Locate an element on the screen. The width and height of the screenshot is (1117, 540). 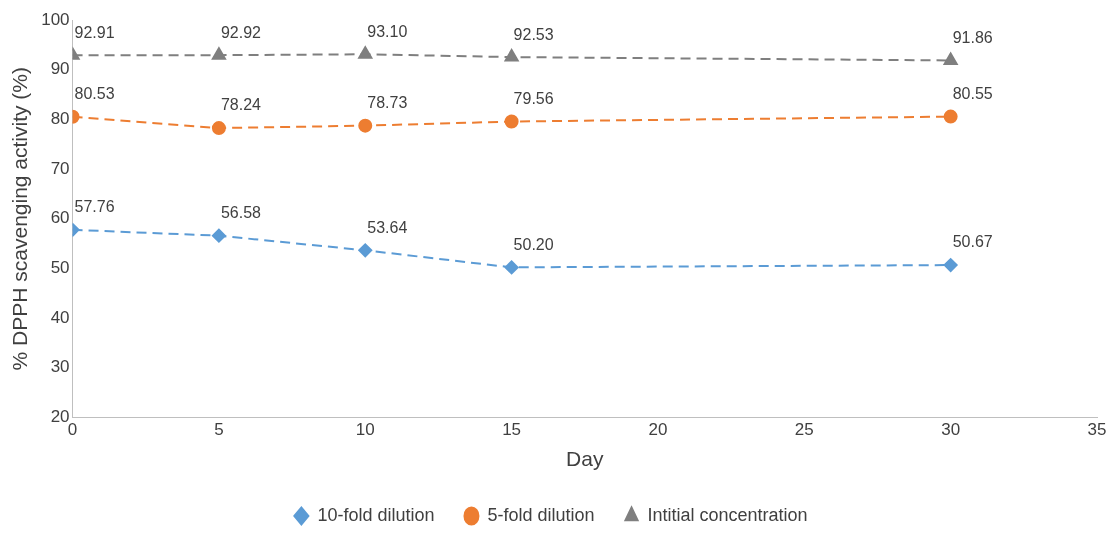
data-label: 78.73 is located at coordinates (387, 103).